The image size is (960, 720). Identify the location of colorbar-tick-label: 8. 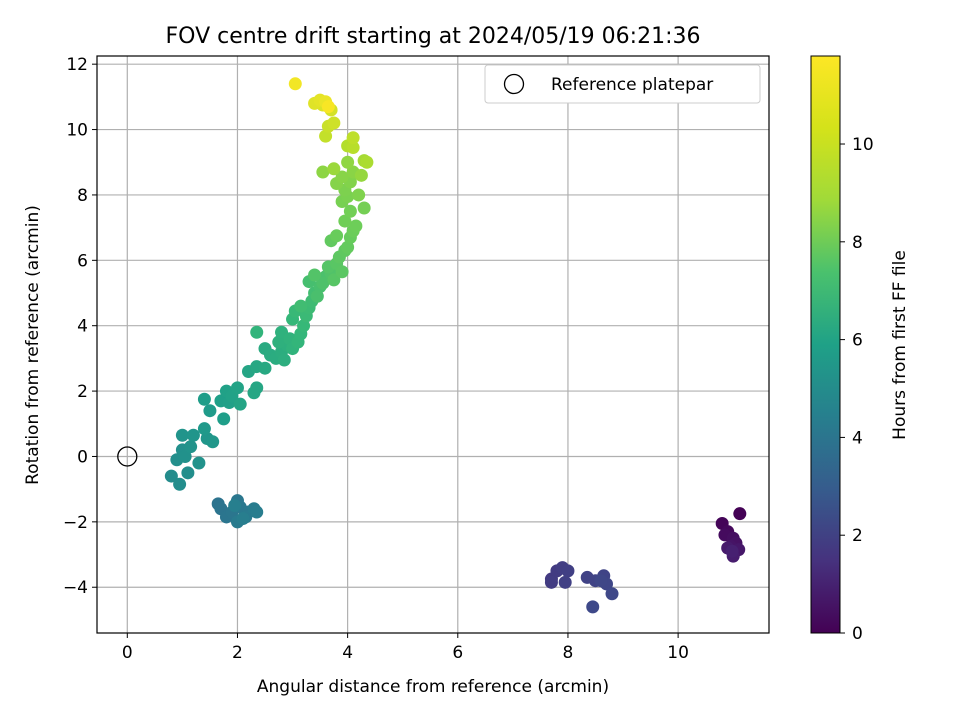
(857, 243).